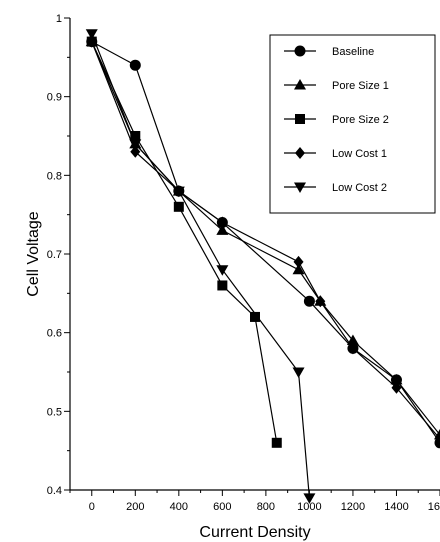  I want to click on x-tick-label: 1000, so click(309, 507).